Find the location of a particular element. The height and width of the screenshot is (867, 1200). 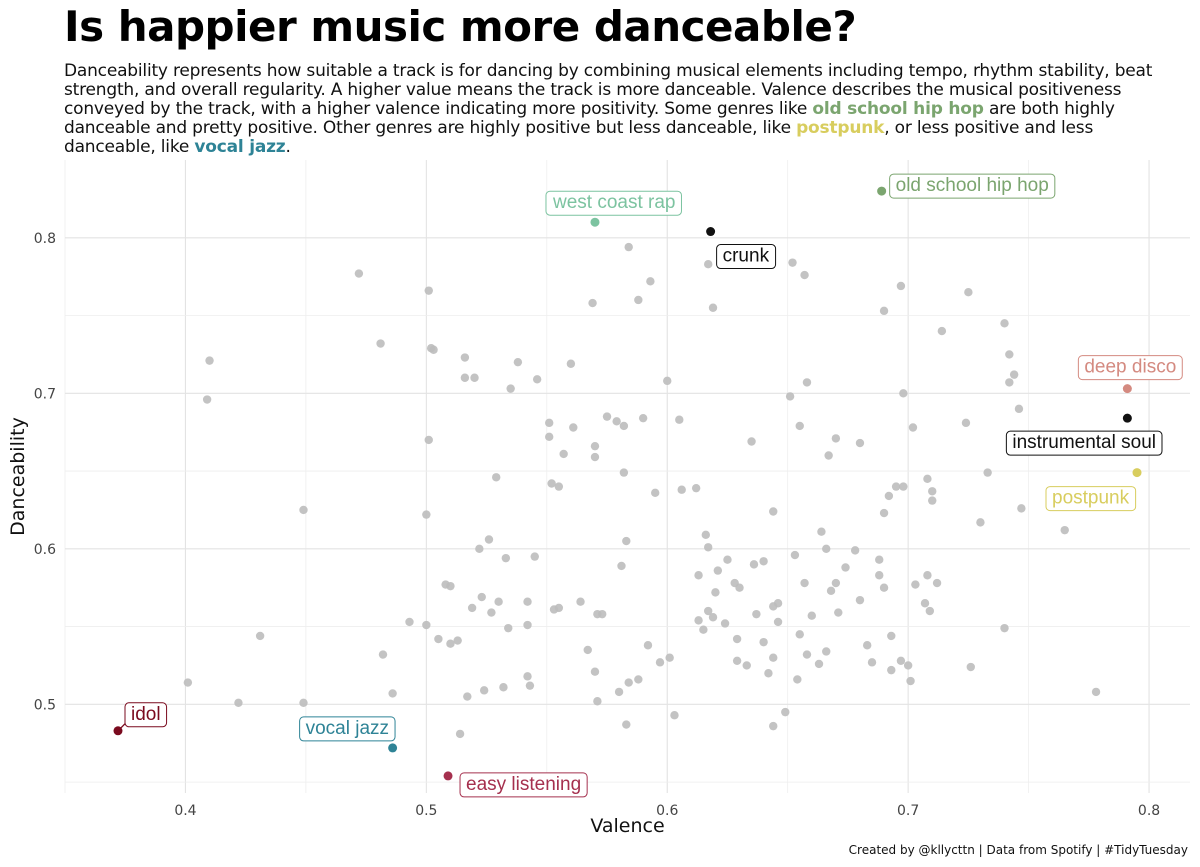

y-tick-label: 0.6 is located at coordinates (45, 550).